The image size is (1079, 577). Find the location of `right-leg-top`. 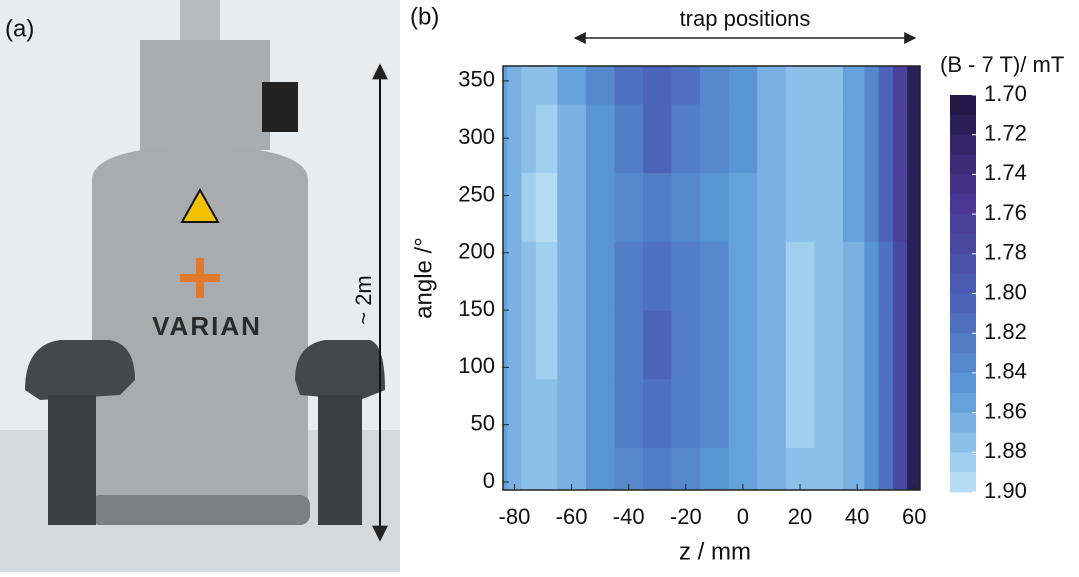

right-leg-top is located at coordinates (340, 370).